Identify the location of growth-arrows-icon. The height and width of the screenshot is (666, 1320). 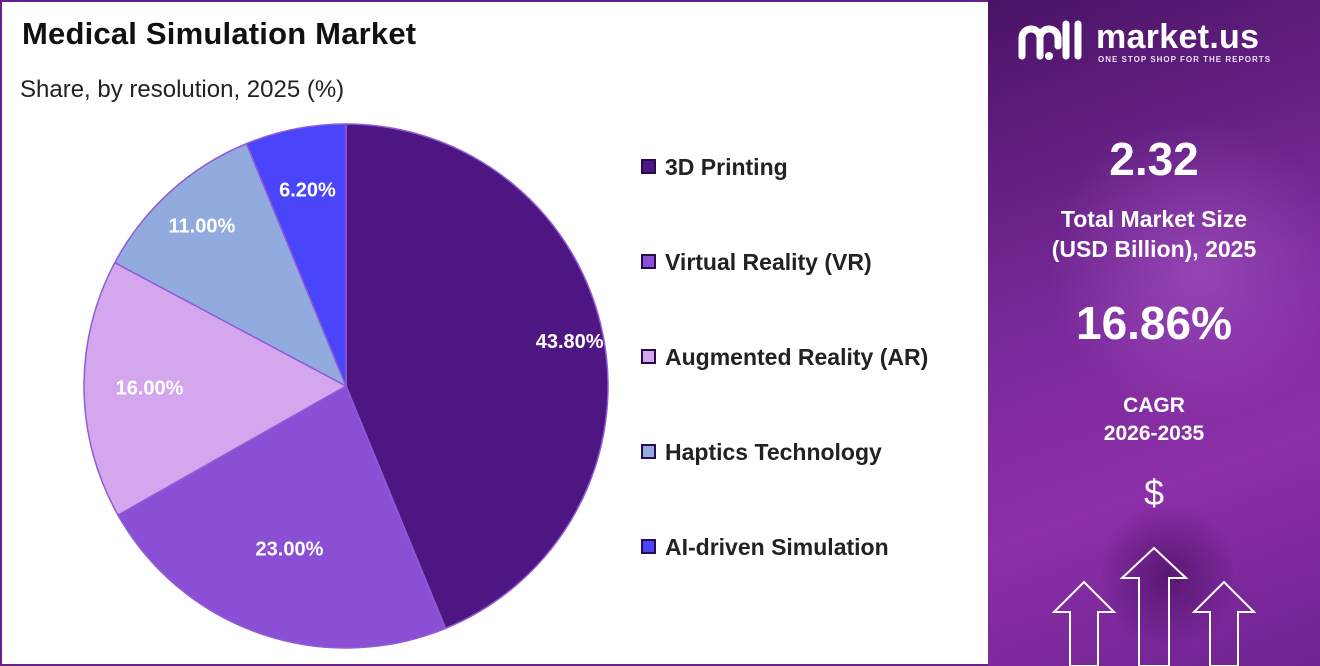
(1154, 606).